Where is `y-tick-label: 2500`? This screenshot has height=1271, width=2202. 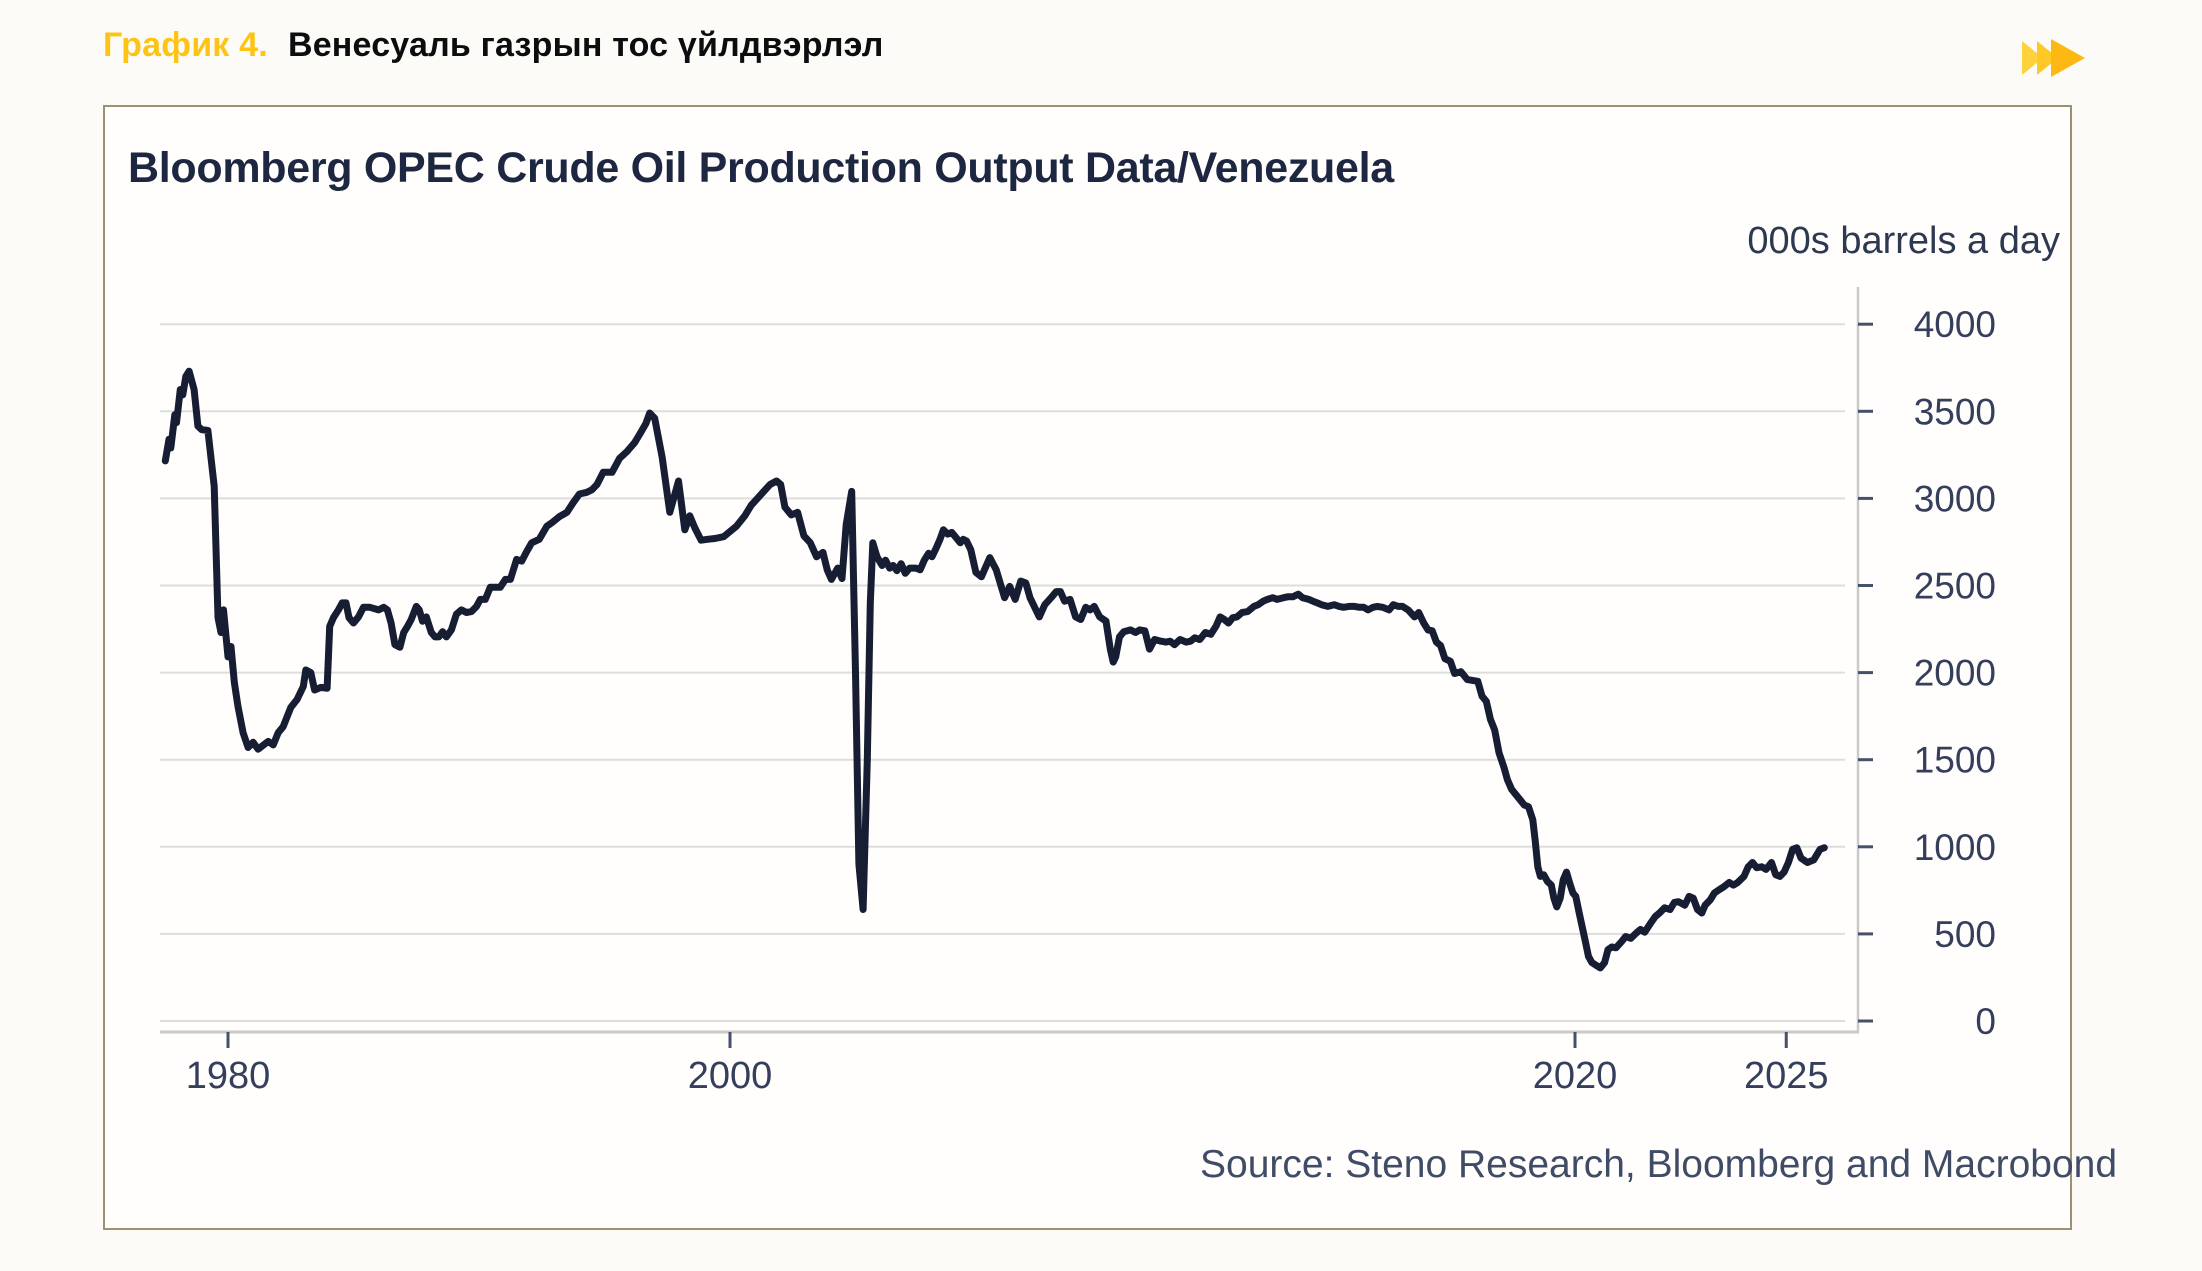
y-tick-label: 2500 is located at coordinates (1955, 586).